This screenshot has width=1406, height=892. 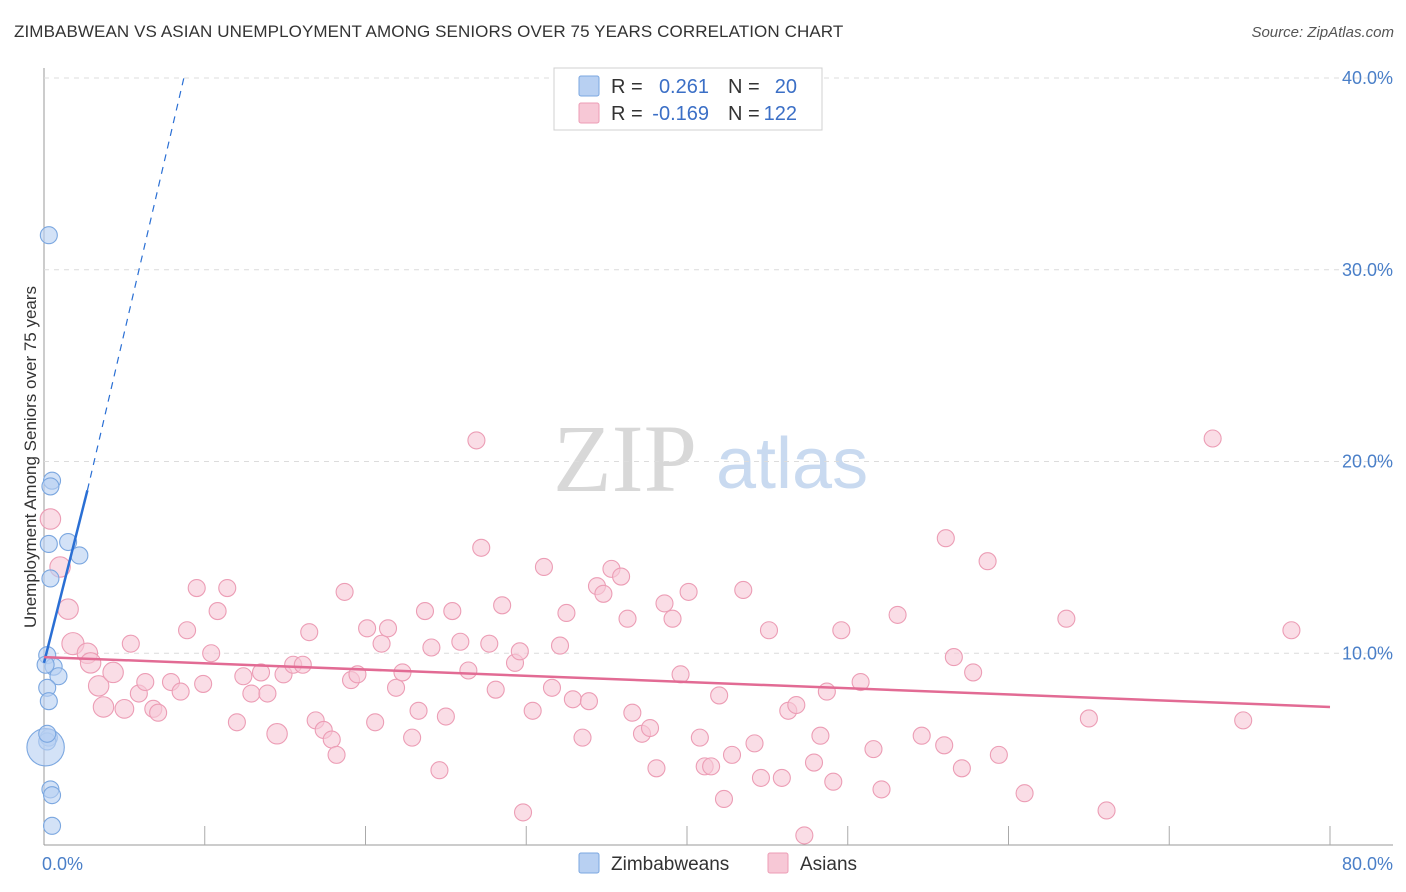 I want to click on legend-swatch-zimbabweans, so click(x=589, y=86).